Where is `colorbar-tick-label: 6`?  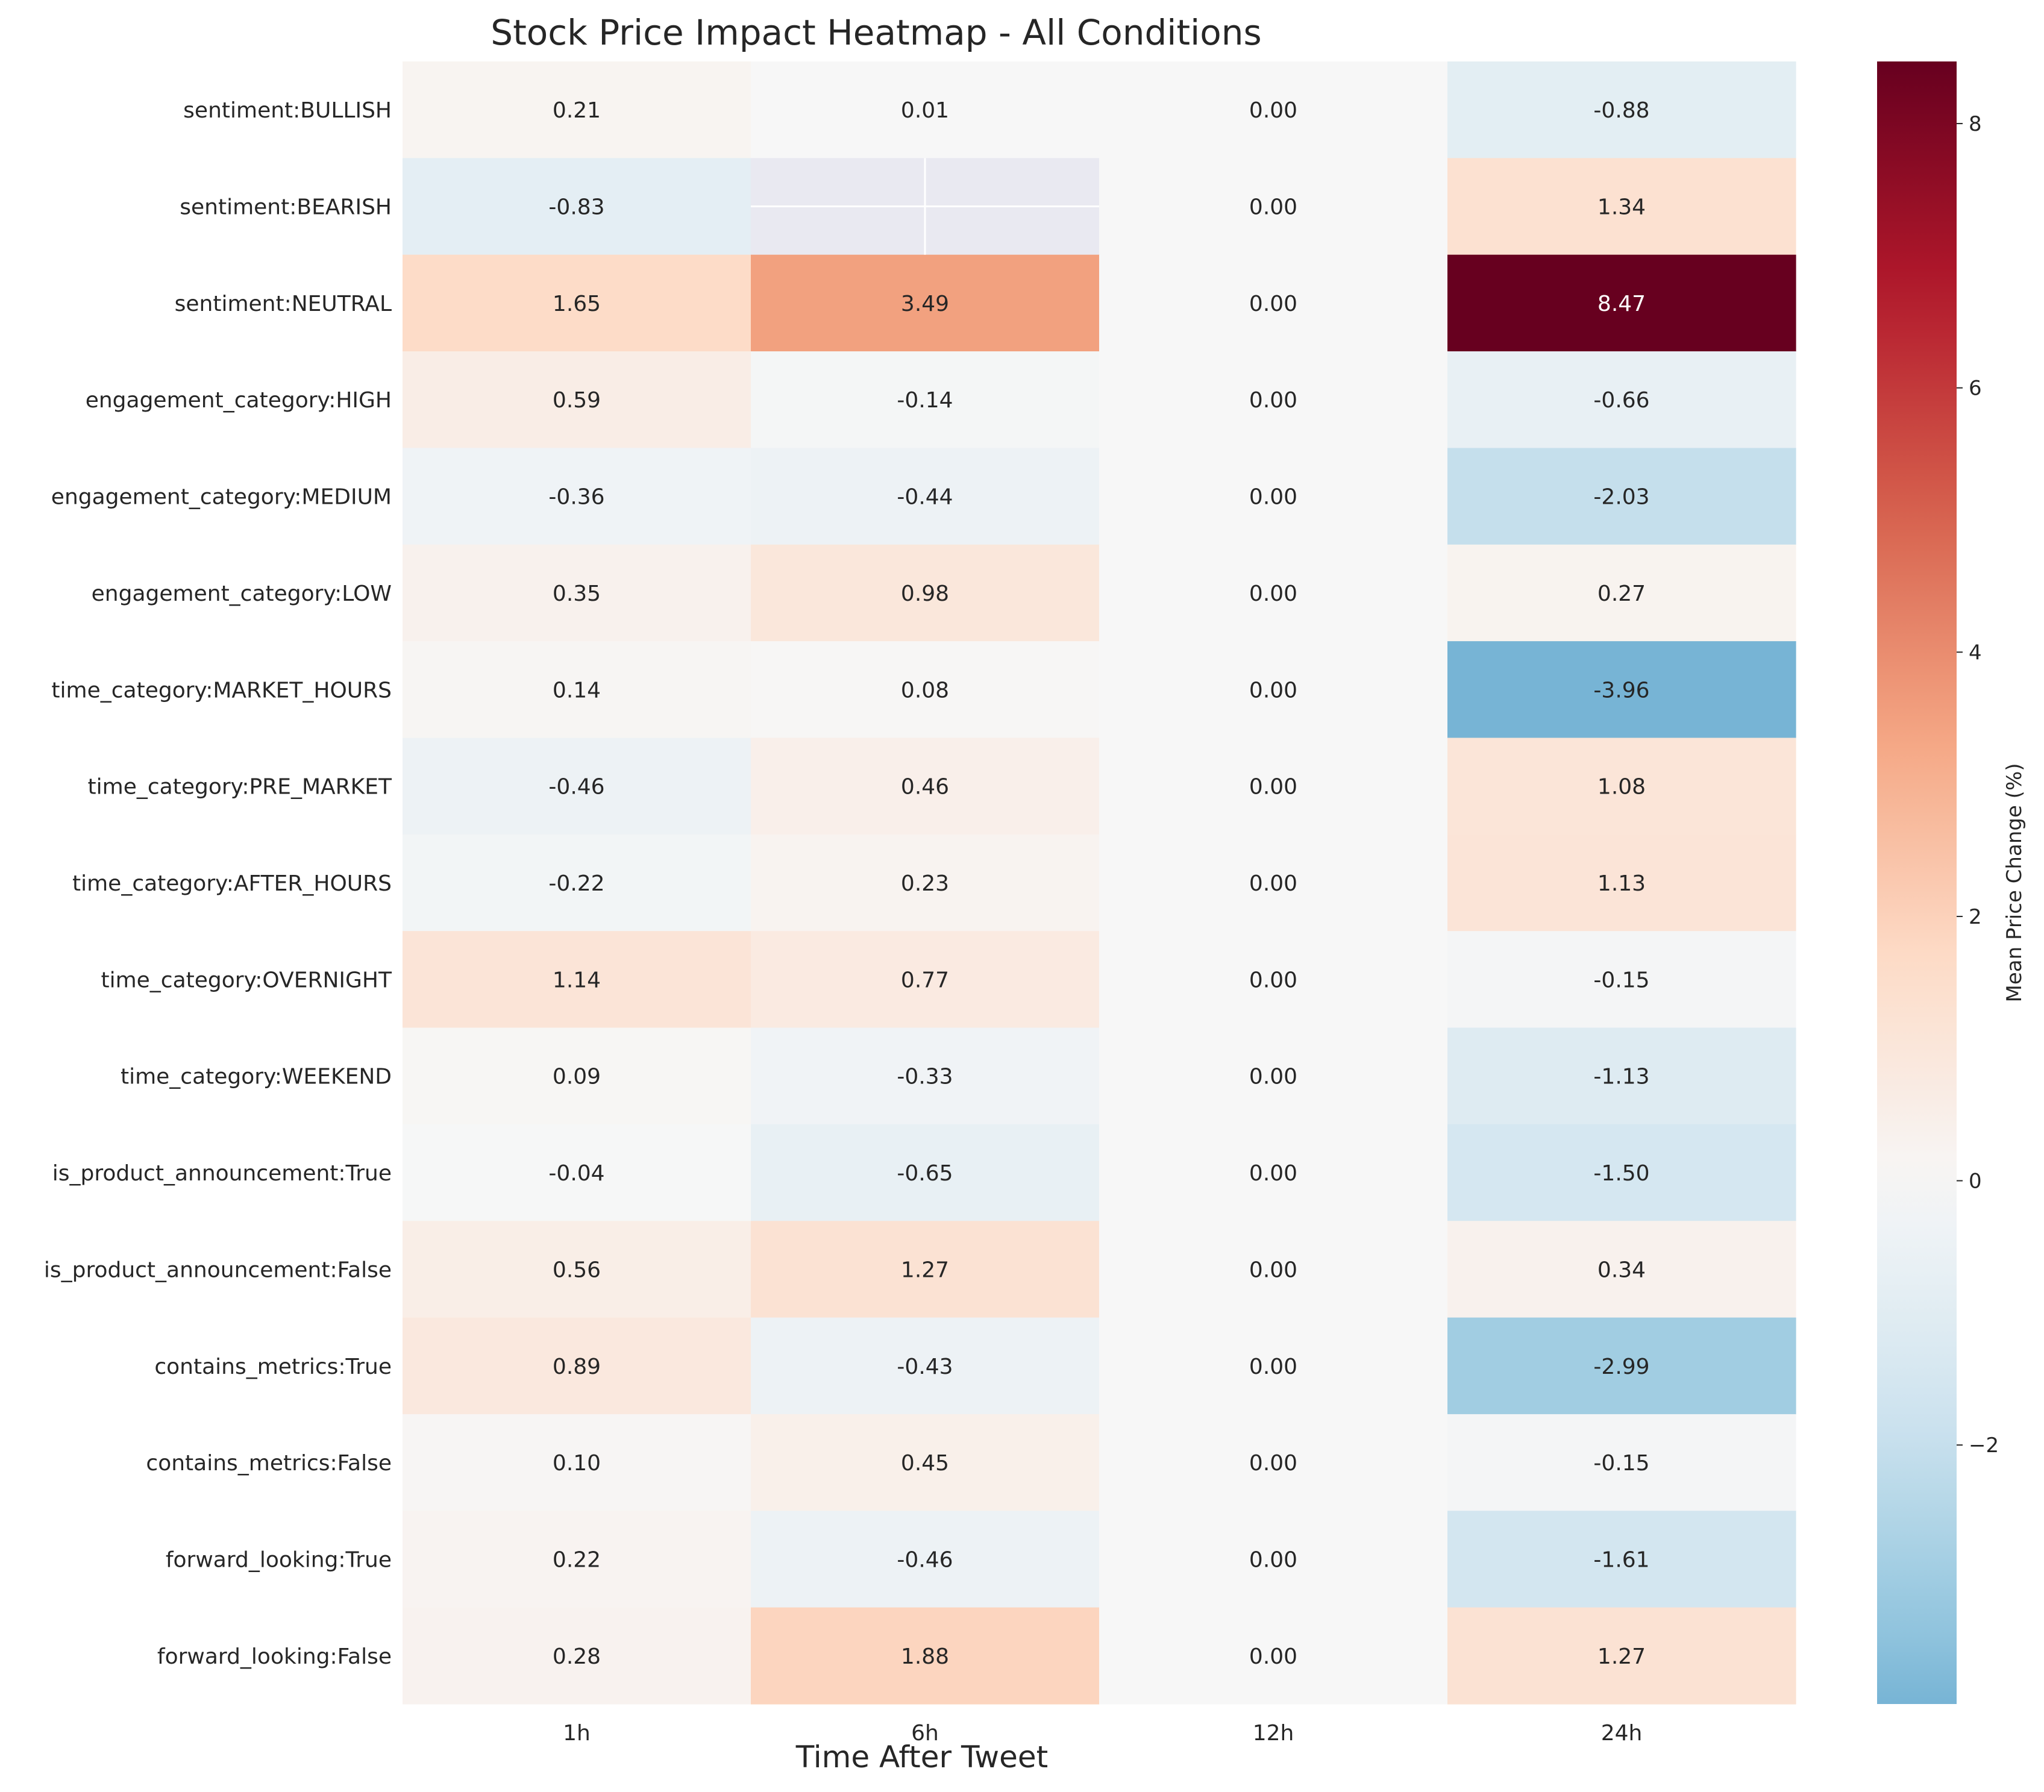 colorbar-tick-label: 6 is located at coordinates (1975, 389).